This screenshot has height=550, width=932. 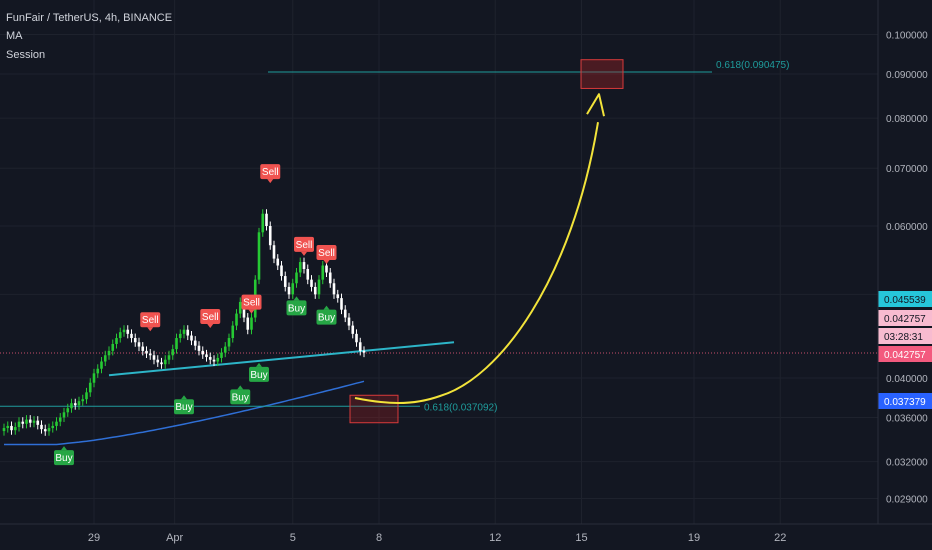 I want to click on time-tick-label: 15, so click(x=581, y=538).